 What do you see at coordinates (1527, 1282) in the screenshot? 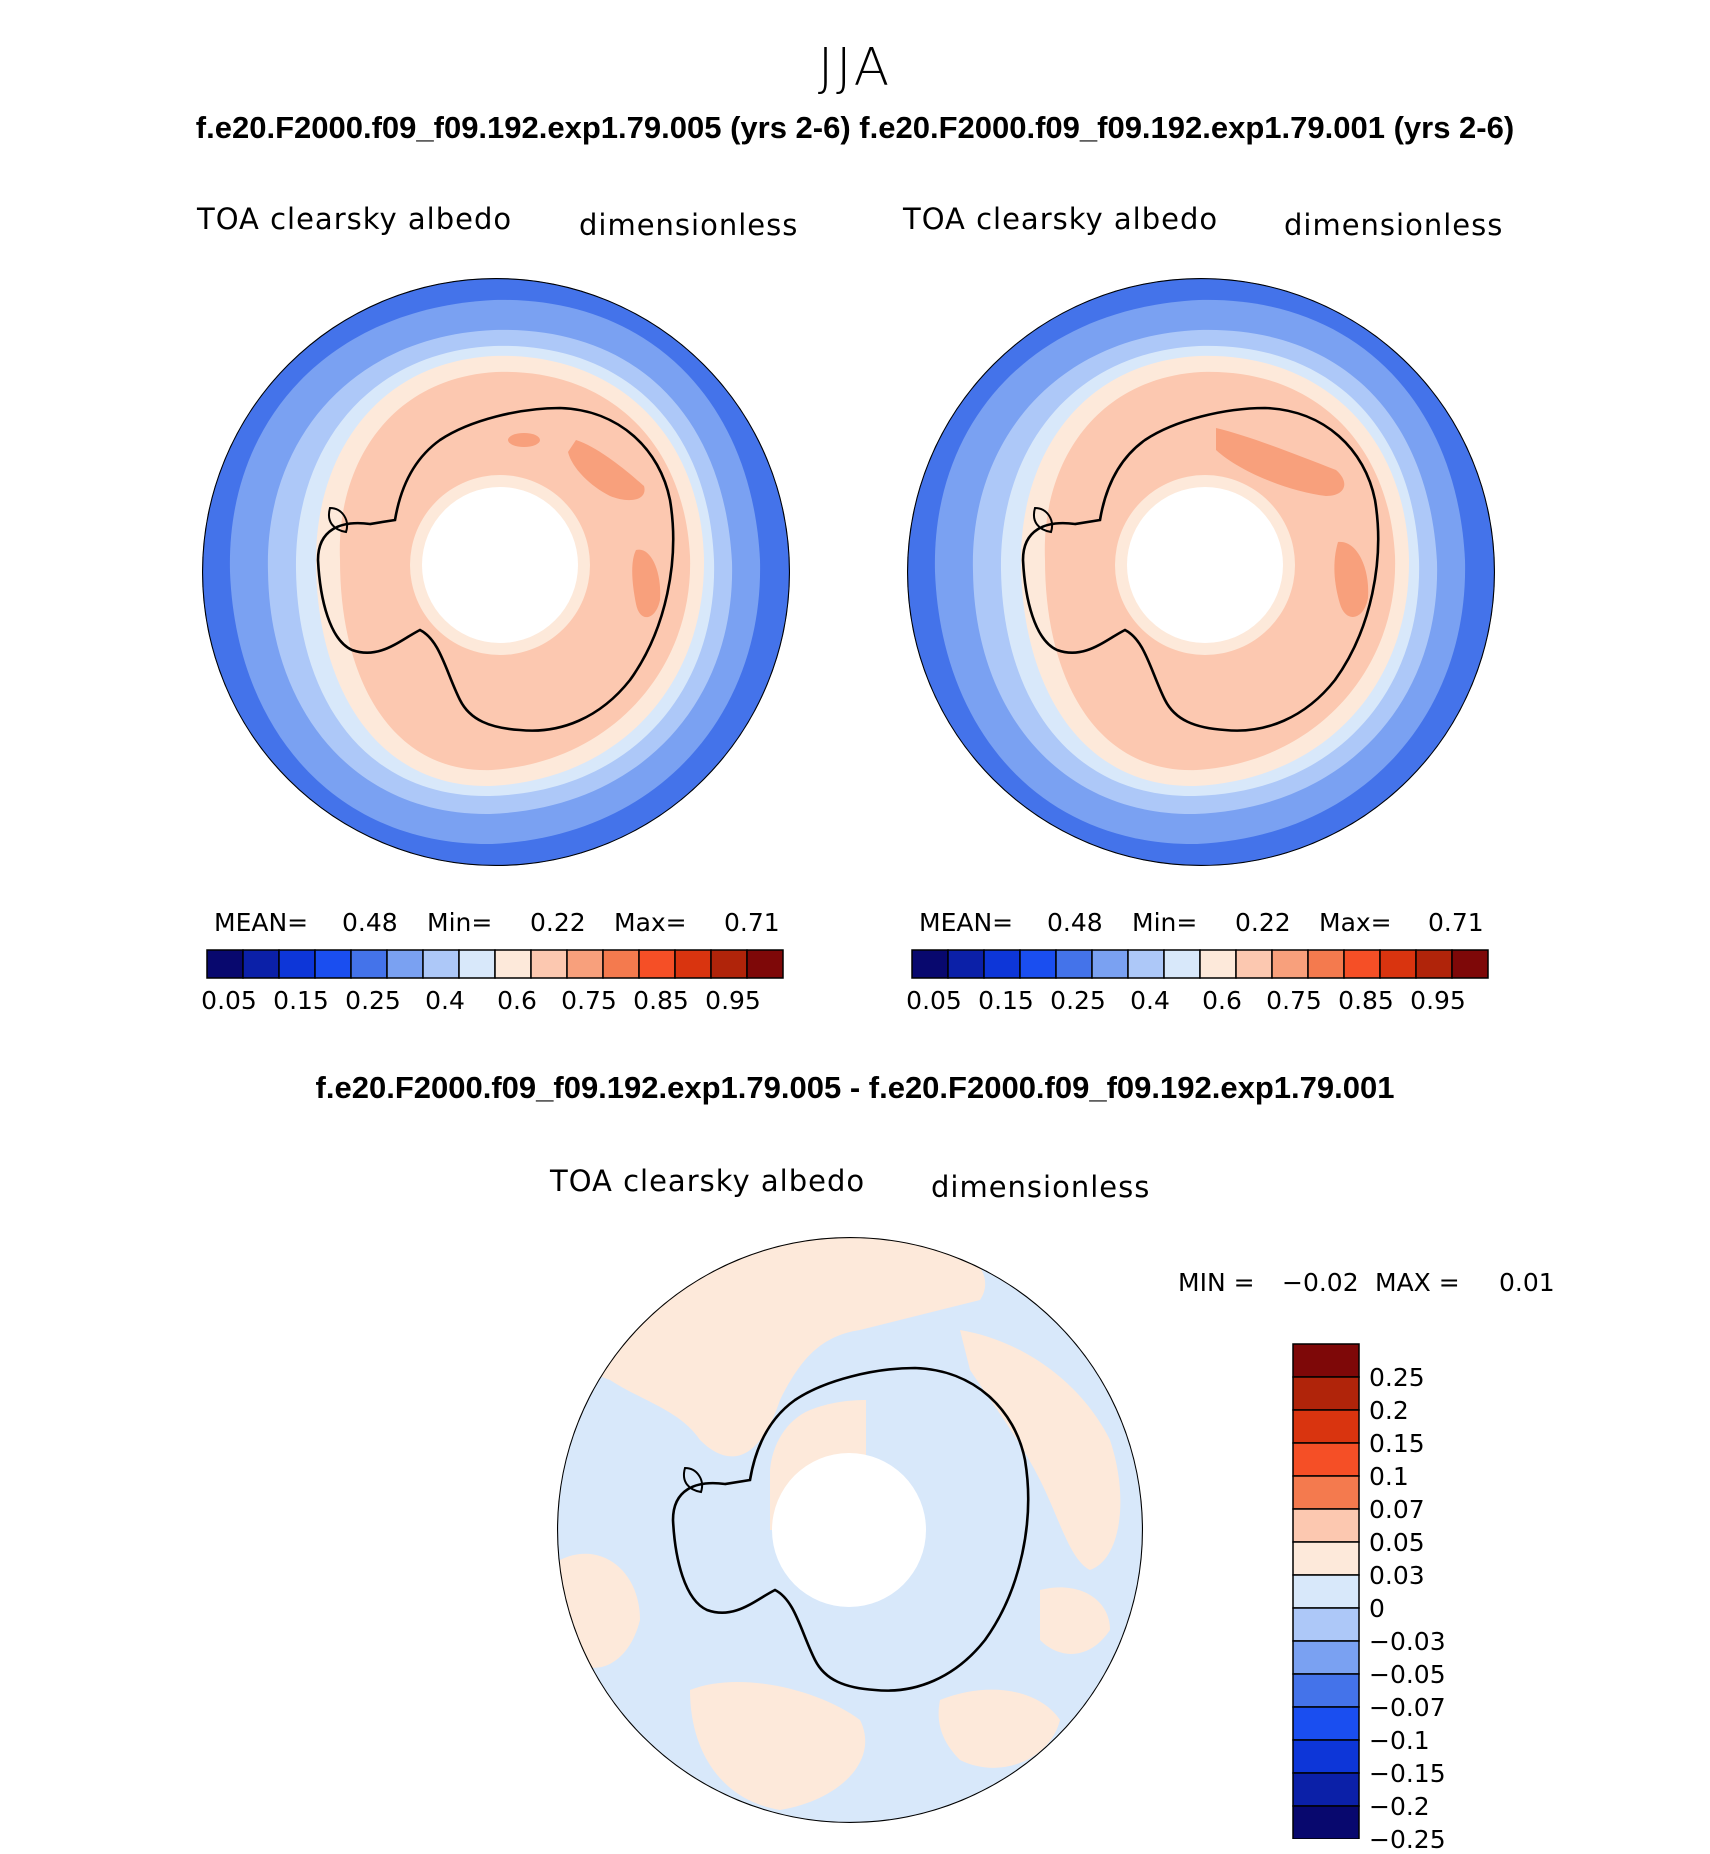
I see `diff-max-value: 0.01` at bounding box center [1527, 1282].